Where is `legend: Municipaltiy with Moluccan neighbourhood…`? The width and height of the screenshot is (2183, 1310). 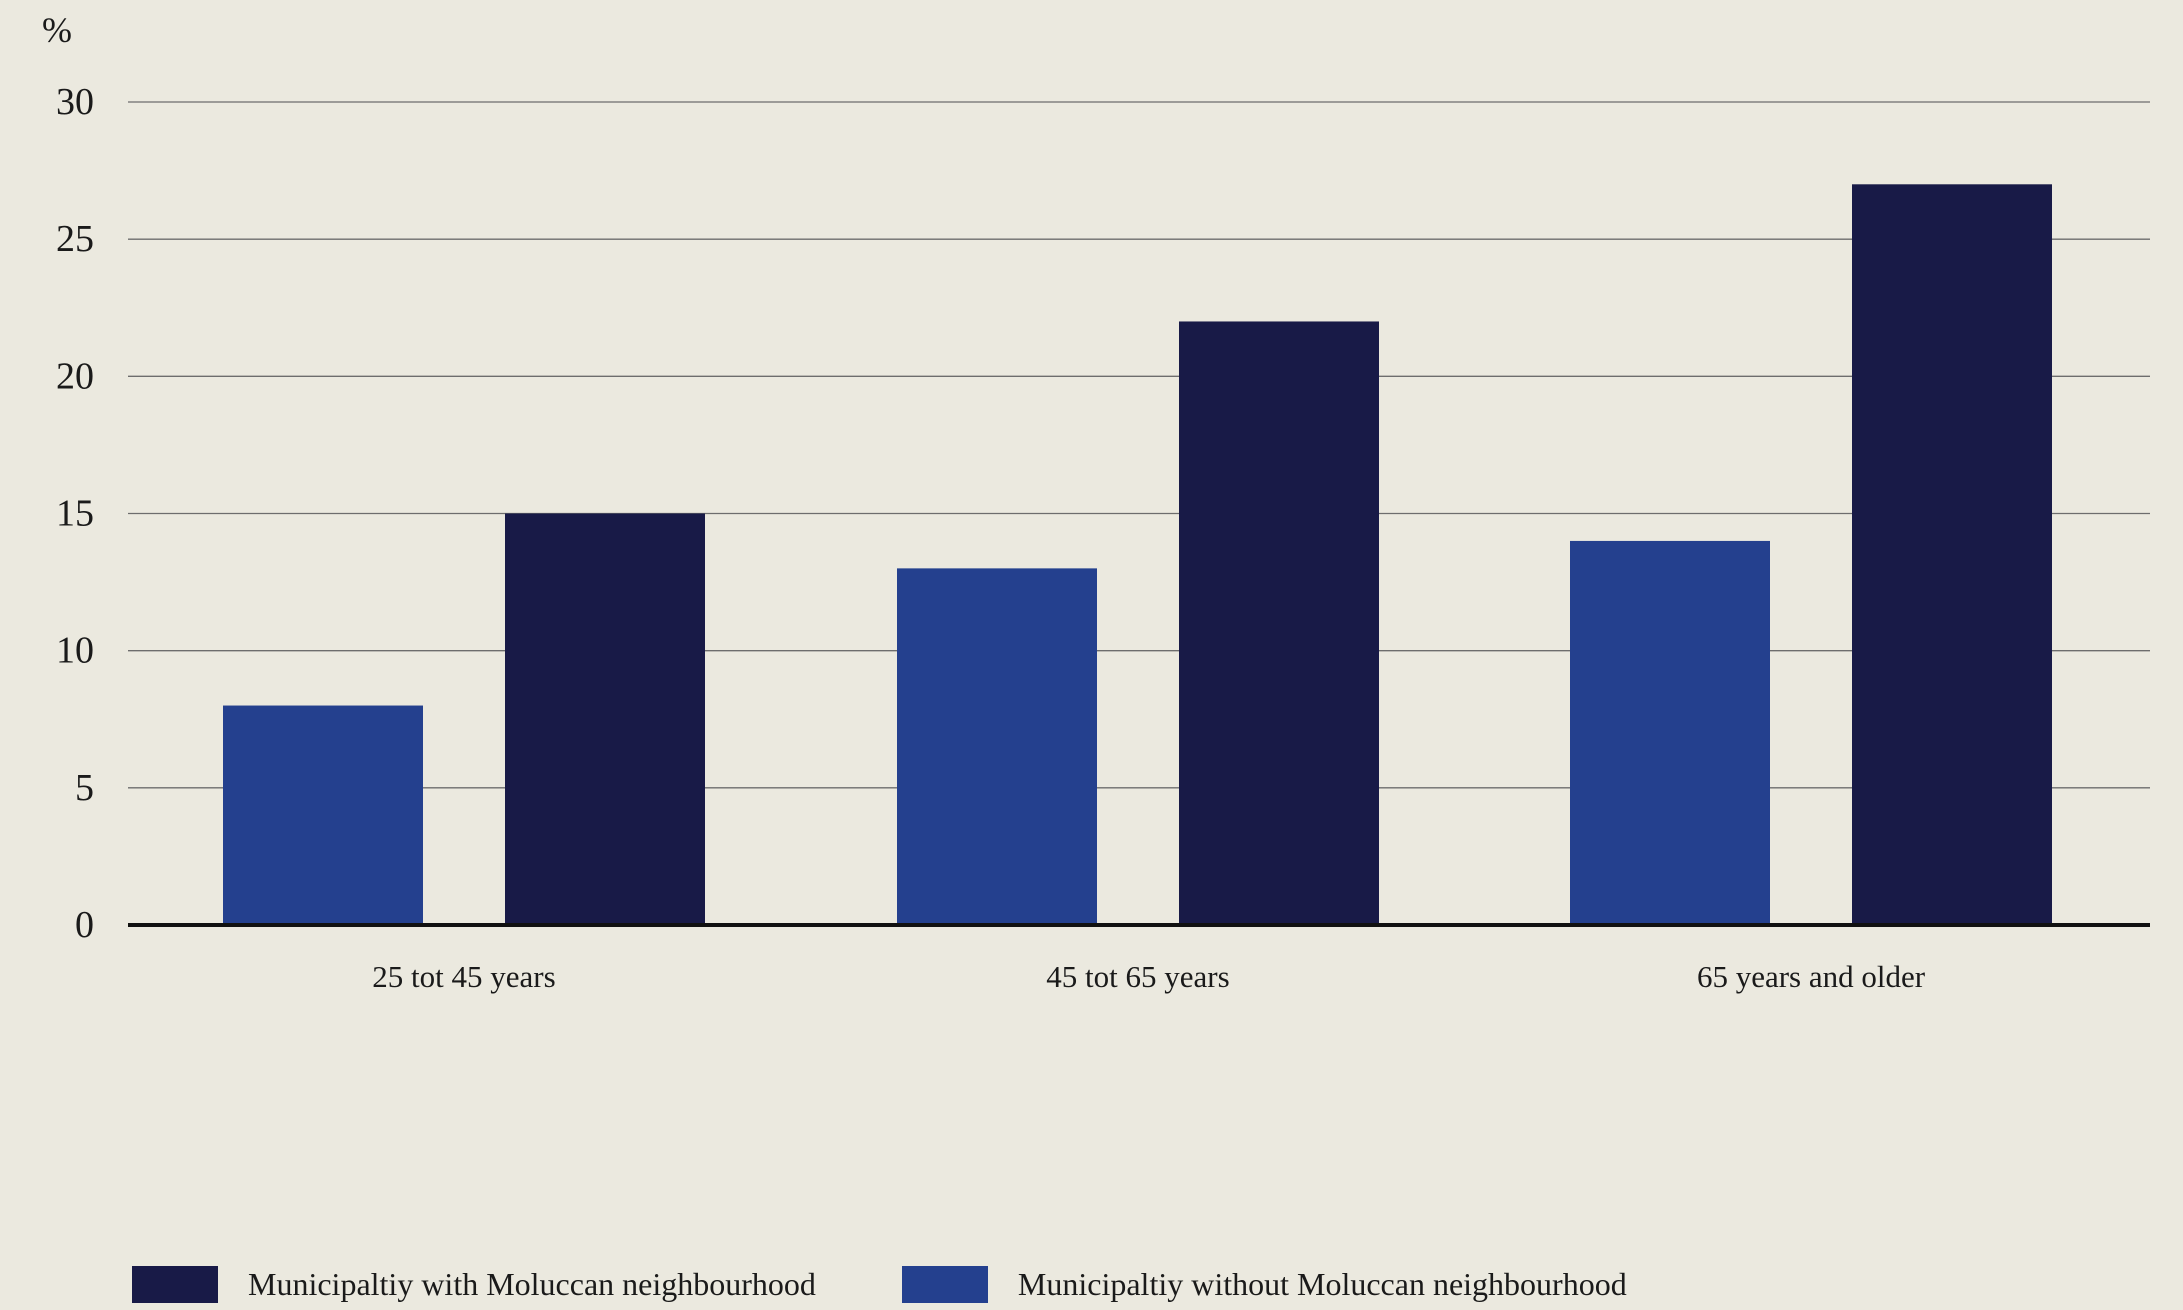 legend: Municipaltiy with Moluccan neighbourhood… is located at coordinates (922, 1284).